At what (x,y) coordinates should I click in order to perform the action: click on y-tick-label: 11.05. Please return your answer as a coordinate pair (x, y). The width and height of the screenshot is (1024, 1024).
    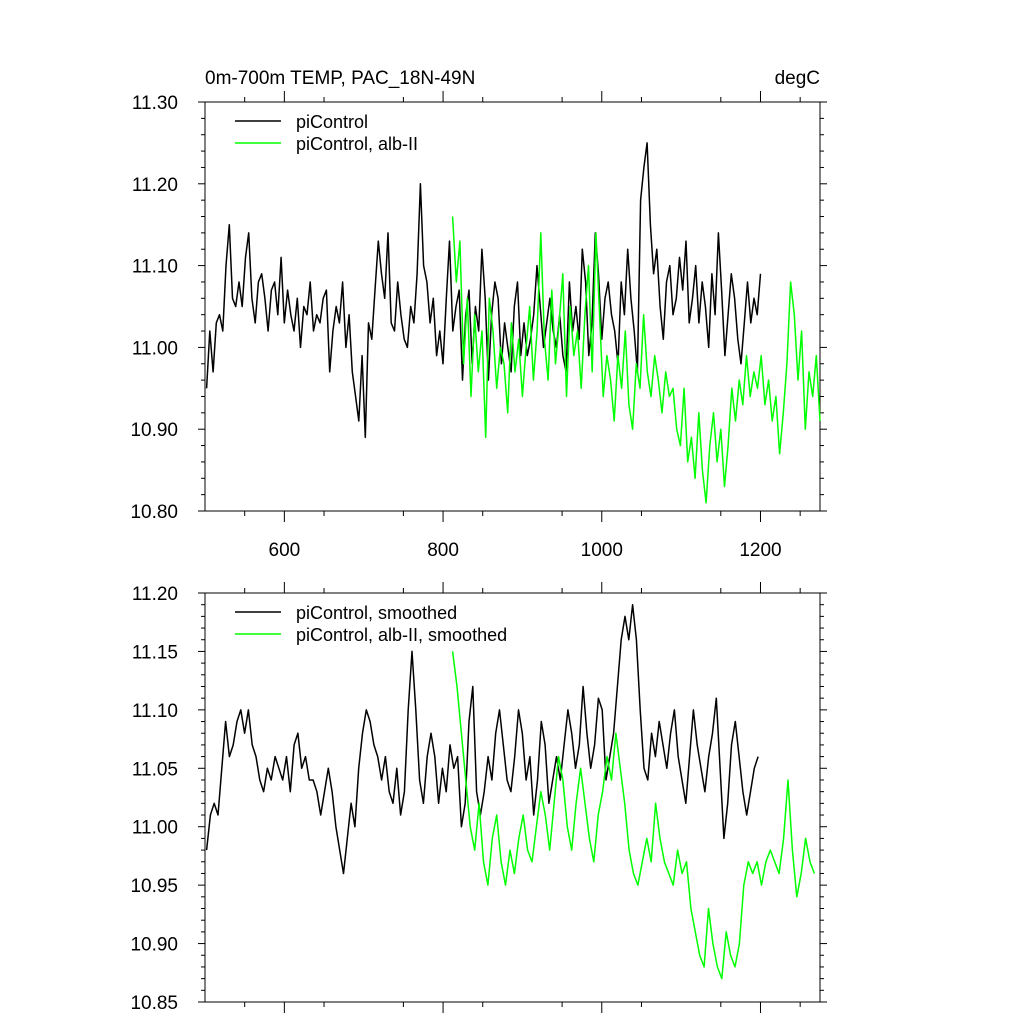
    Looking at the image, I should click on (155, 769).